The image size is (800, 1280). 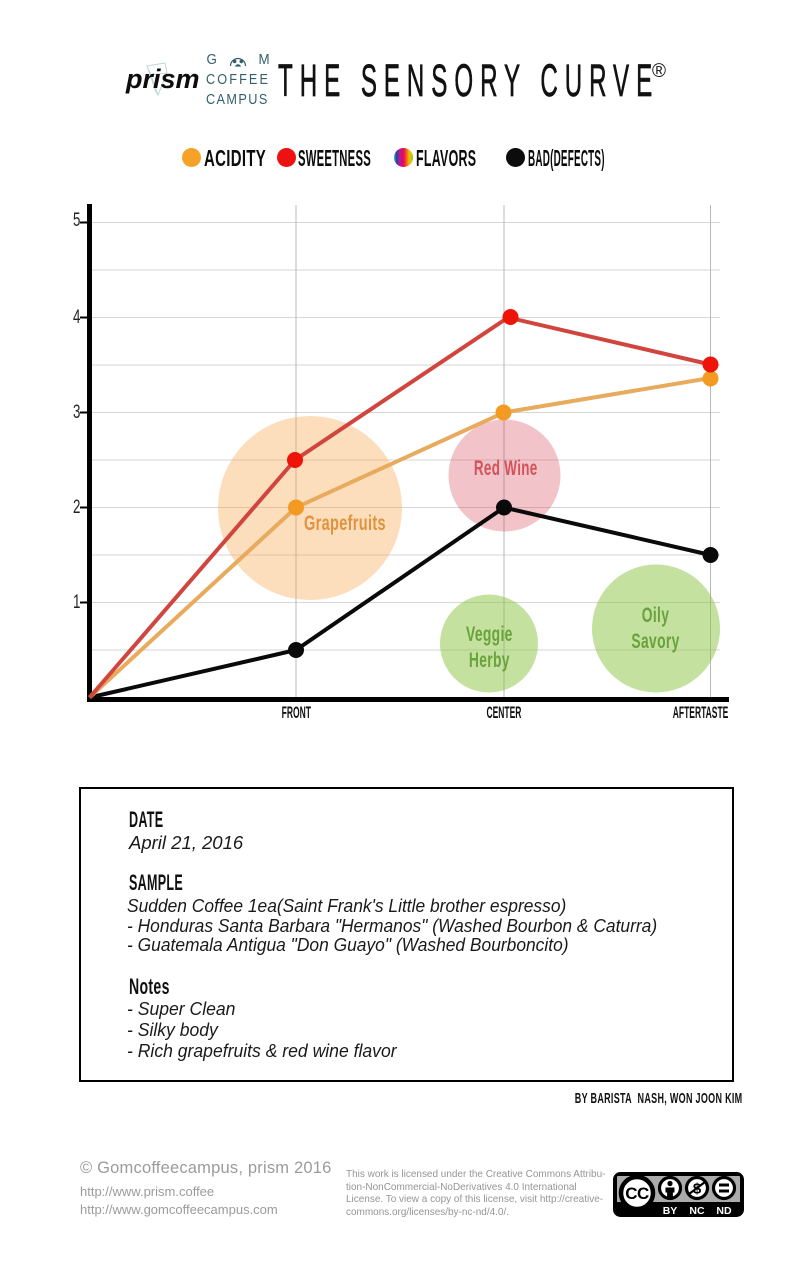 What do you see at coordinates (637, 1193) in the screenshot?
I see `svg-text: CC` at bounding box center [637, 1193].